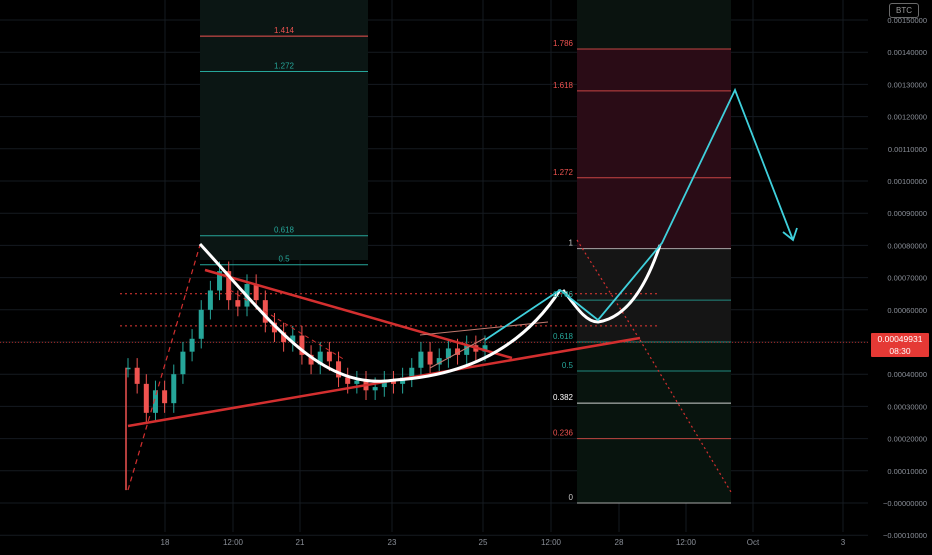 This screenshot has height=555, width=932. Describe the element at coordinates (483, 542) in the screenshot. I see `time-tick-label: 25` at that location.